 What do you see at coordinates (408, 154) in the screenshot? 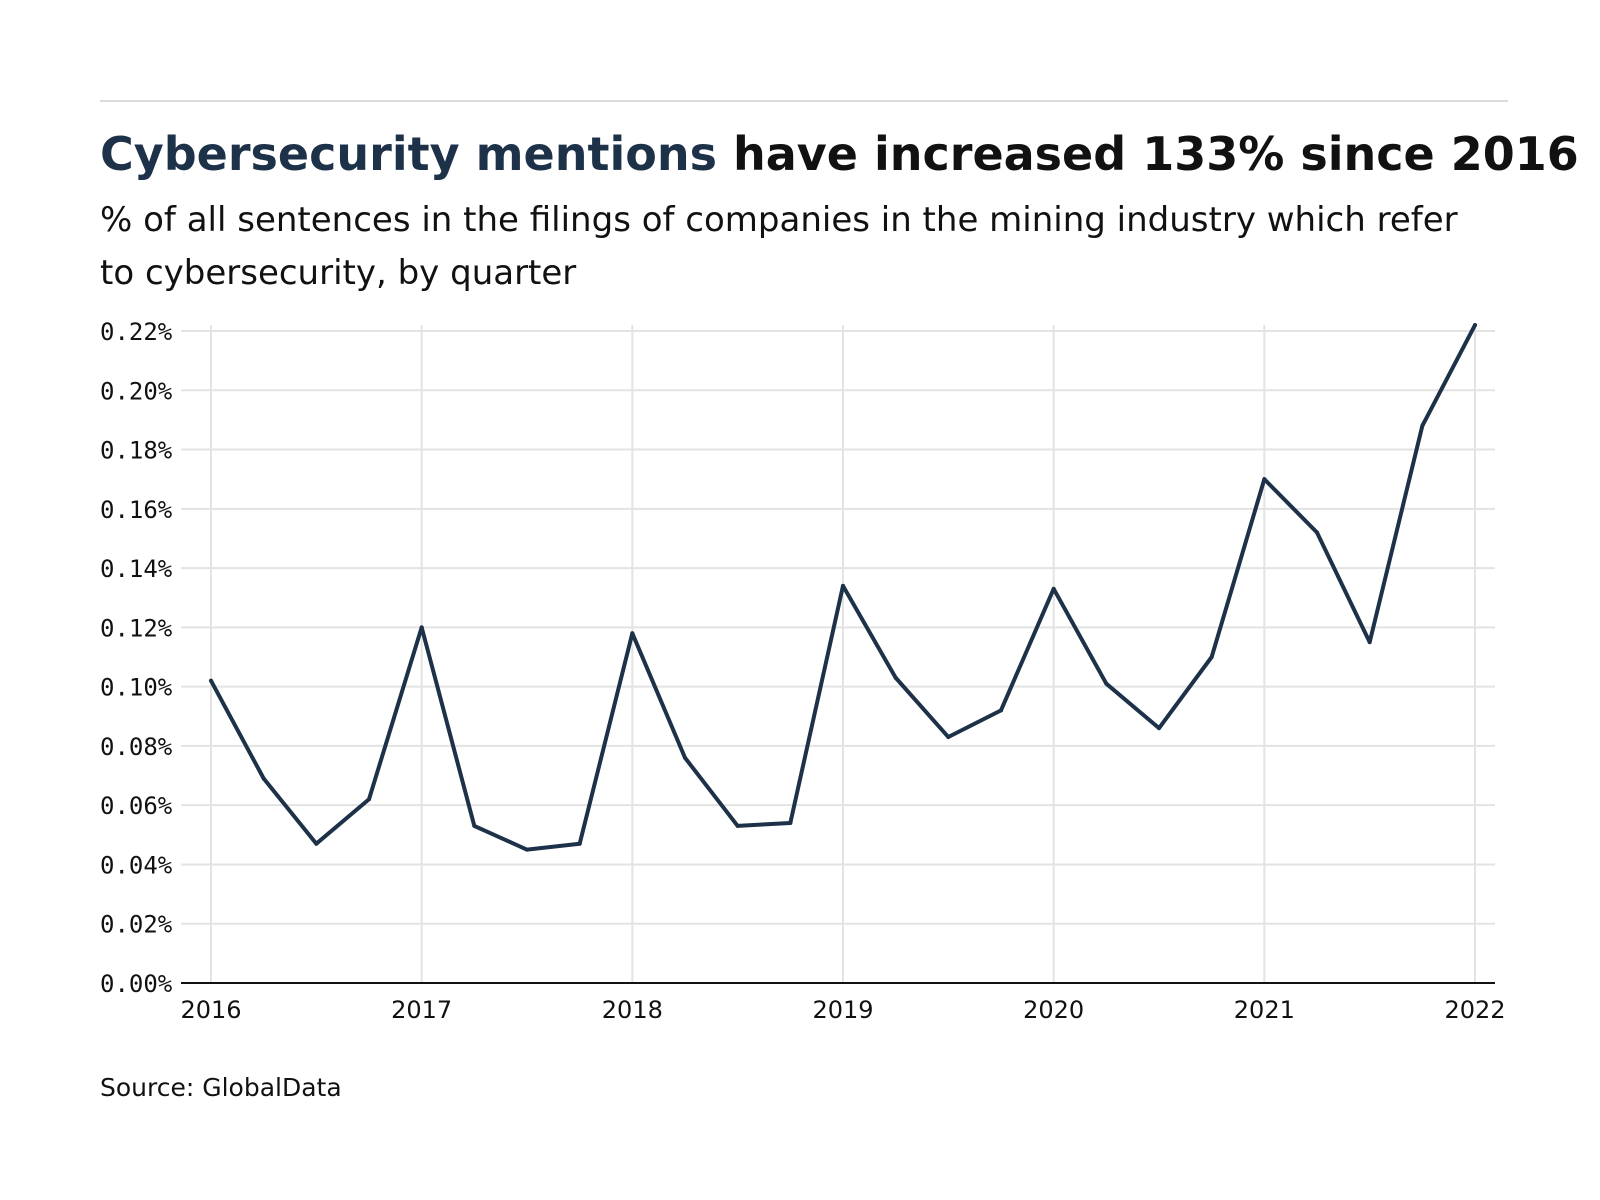
I see `title-highlight: Cybersecurity mentions` at bounding box center [408, 154].